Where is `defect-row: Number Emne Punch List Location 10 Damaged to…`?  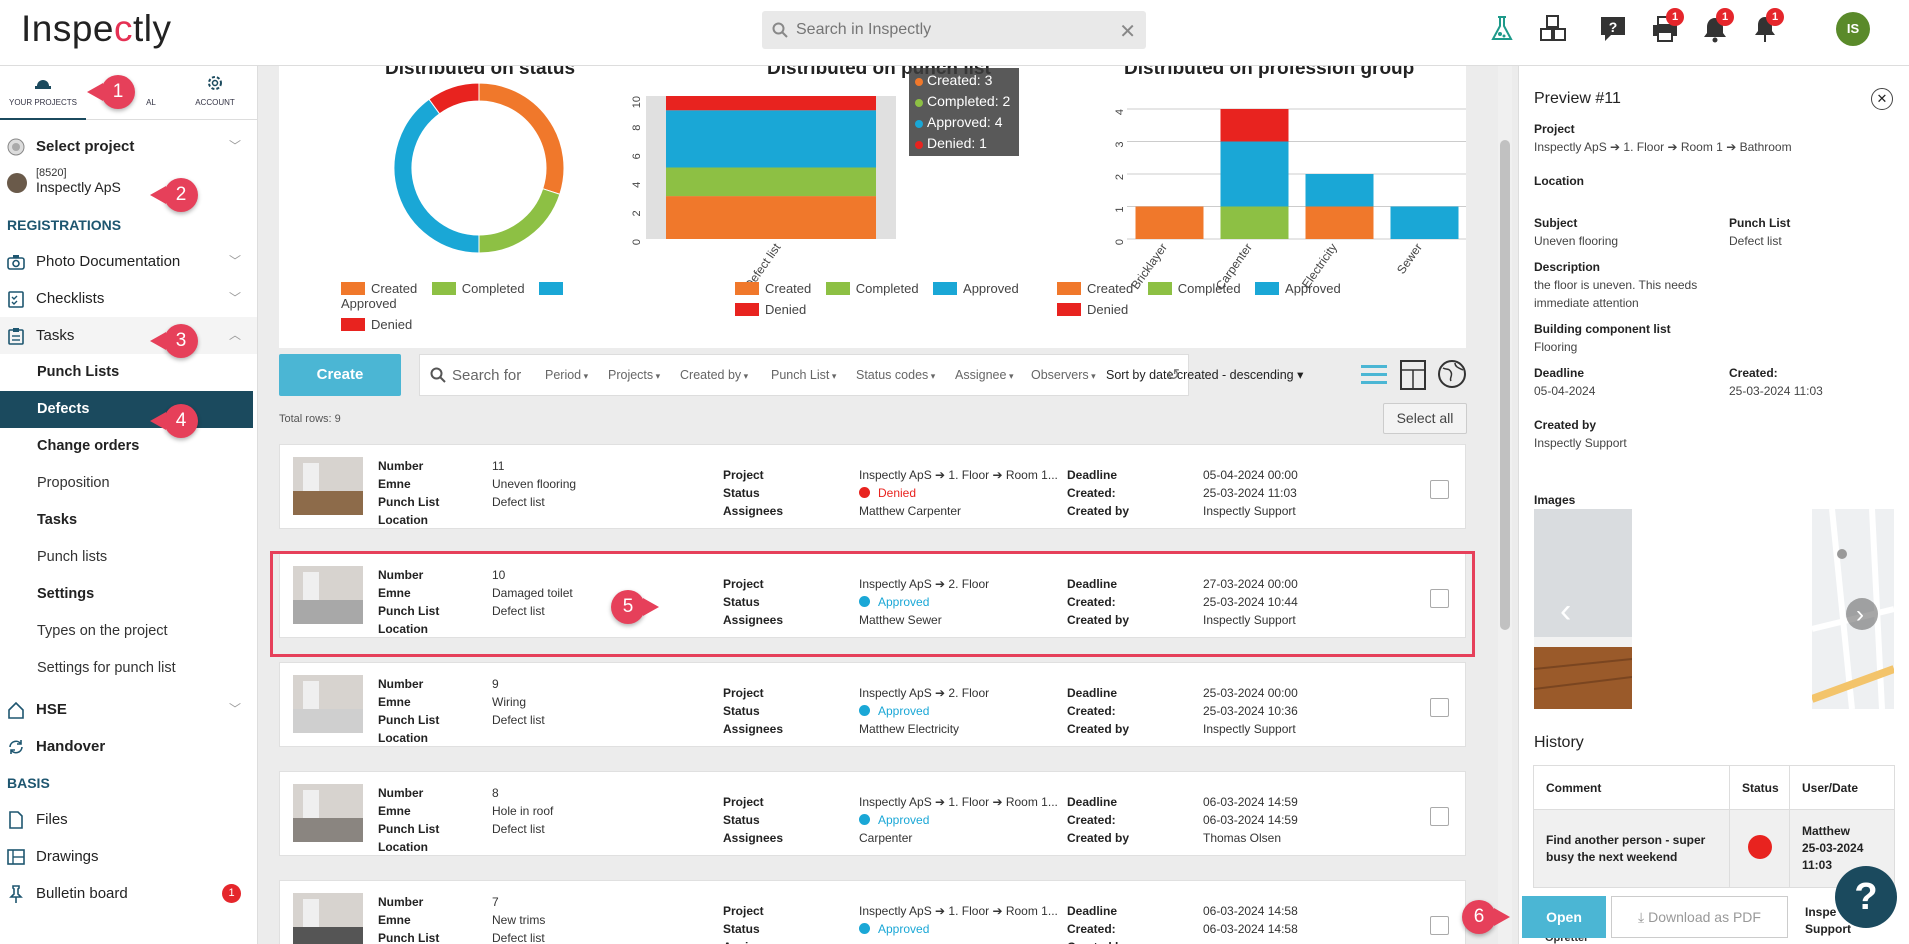
defect-row: Number Emne Punch List Location 10 Damaged to… is located at coordinates (872, 595).